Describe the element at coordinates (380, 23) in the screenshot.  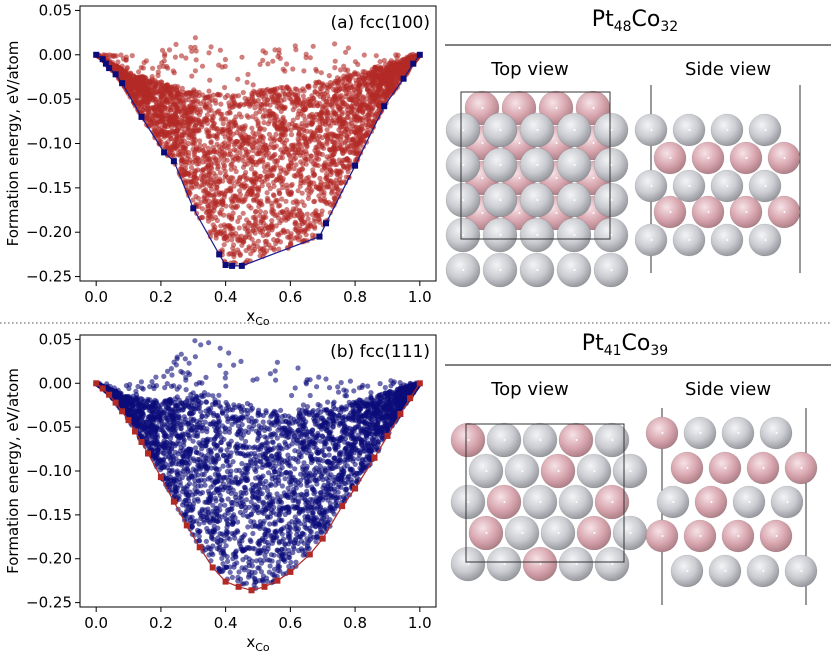
I see `panel-annotation-a: (a) fcc(100)` at that location.